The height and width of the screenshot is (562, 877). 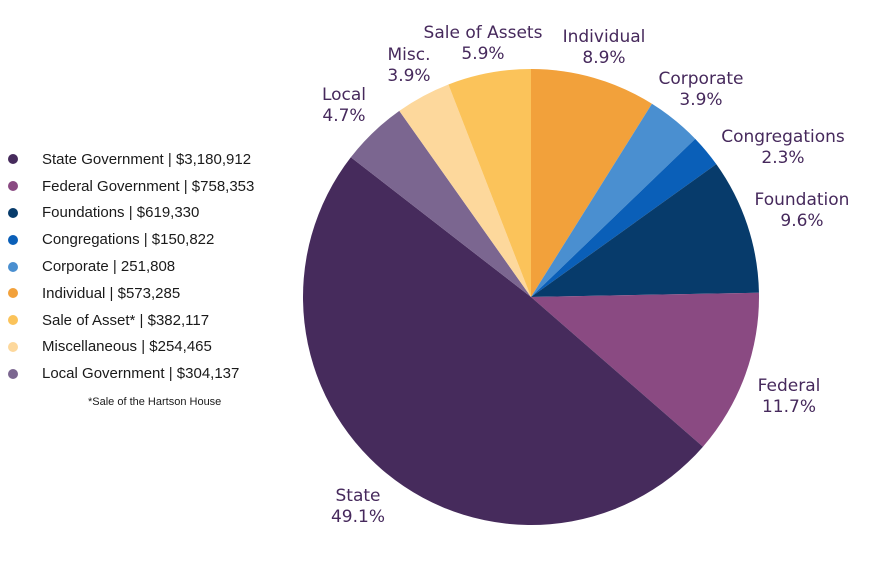 I want to click on slice-label: State 49.1%, so click(x=358, y=506).